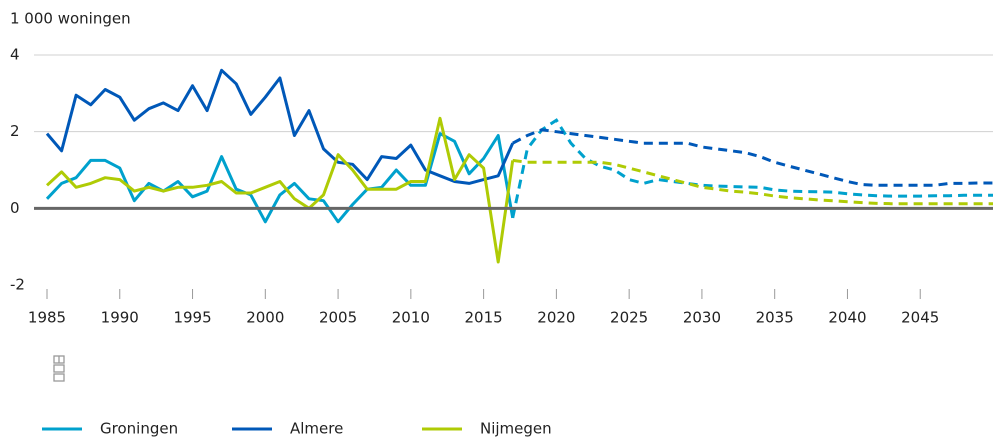 The image size is (1000, 441). I want to click on x-tick-label: 2045, so click(920, 318).